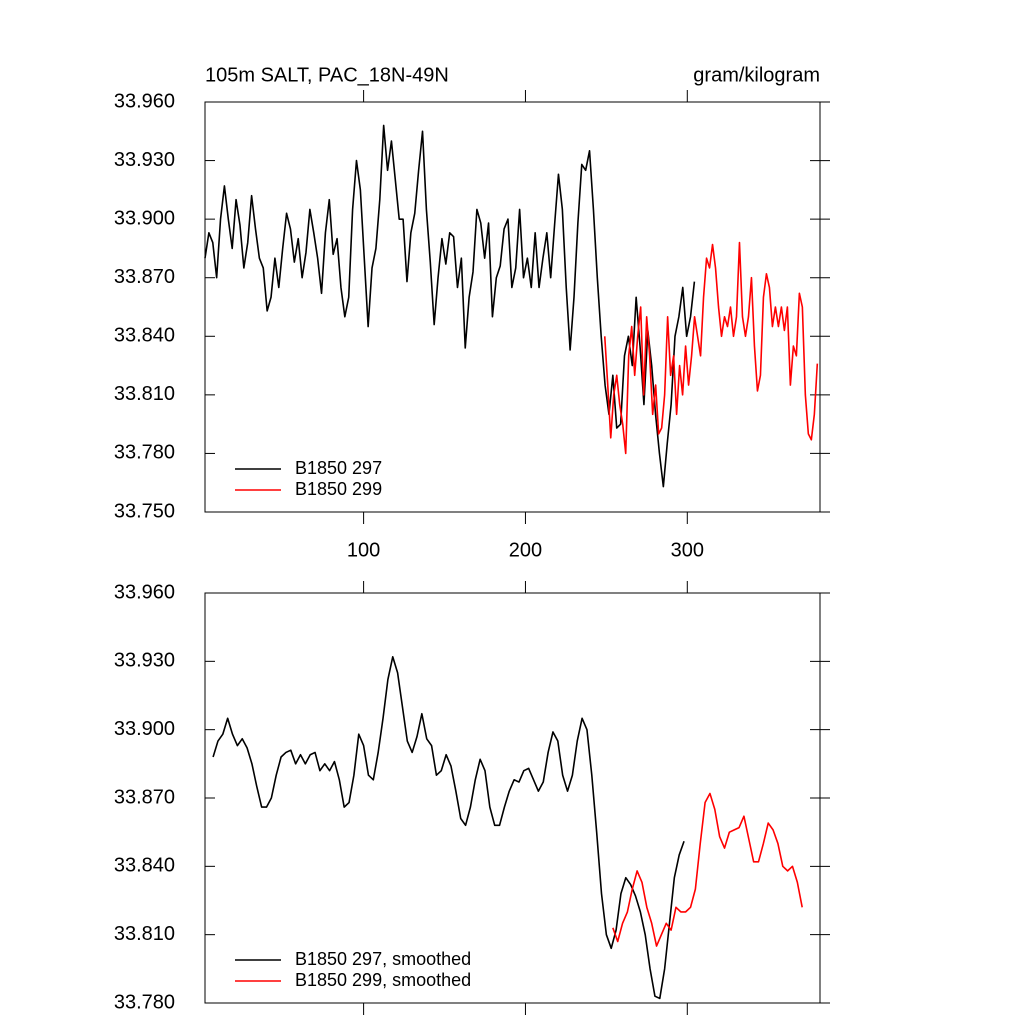 The height and width of the screenshot is (1024, 1024). Describe the element at coordinates (756, 75) in the screenshot. I see `units-label: gram/kilogram` at that location.